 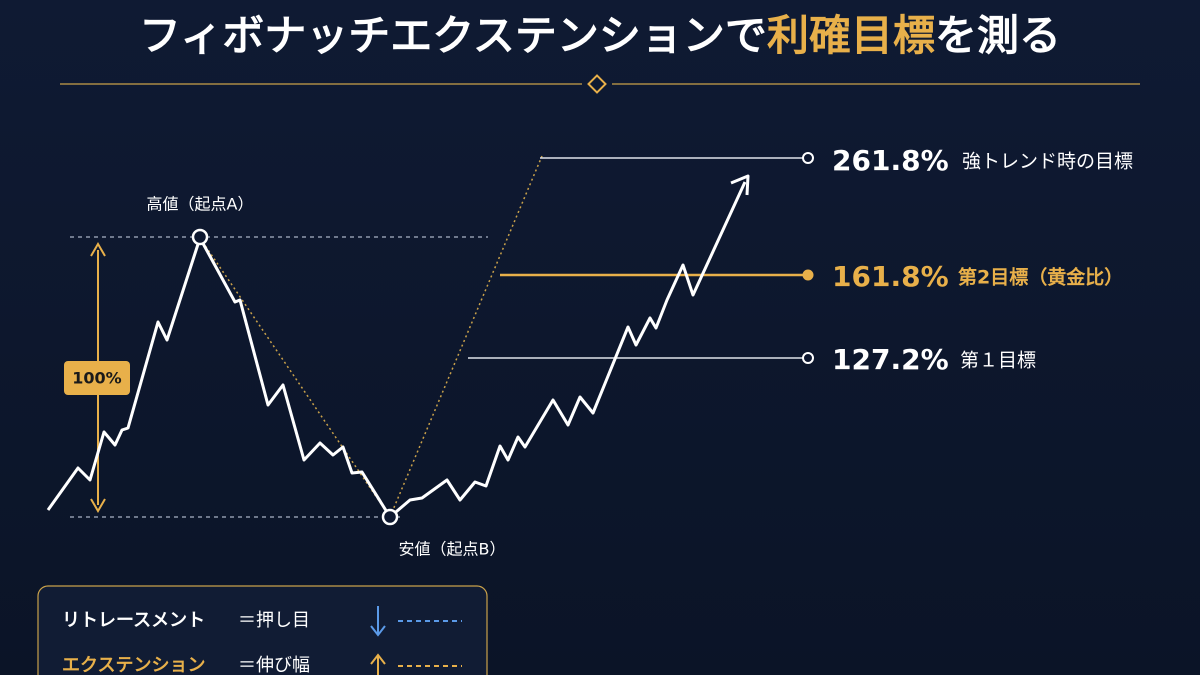 What do you see at coordinates (274, 665) in the screenshot?
I see `legend-meaning: ＝伸び幅` at bounding box center [274, 665].